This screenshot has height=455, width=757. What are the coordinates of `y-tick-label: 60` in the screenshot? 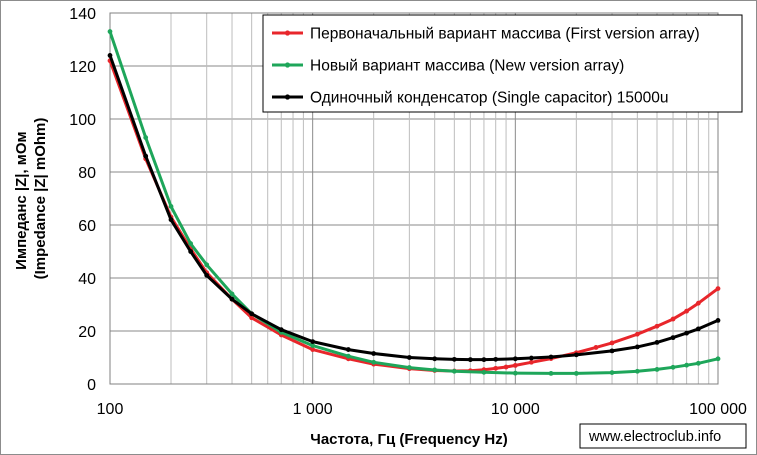 It's located at (87, 226).